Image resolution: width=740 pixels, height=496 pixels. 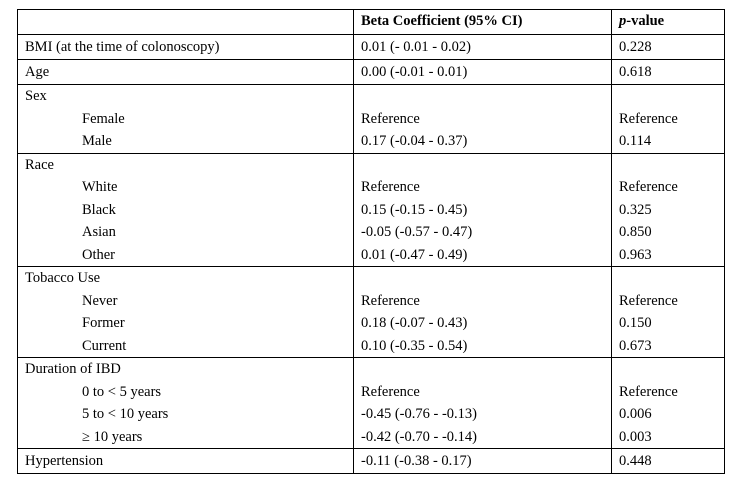 What do you see at coordinates (122, 47) in the screenshot?
I see `variable-label: BMI (at the time of colonoscopy)` at bounding box center [122, 47].